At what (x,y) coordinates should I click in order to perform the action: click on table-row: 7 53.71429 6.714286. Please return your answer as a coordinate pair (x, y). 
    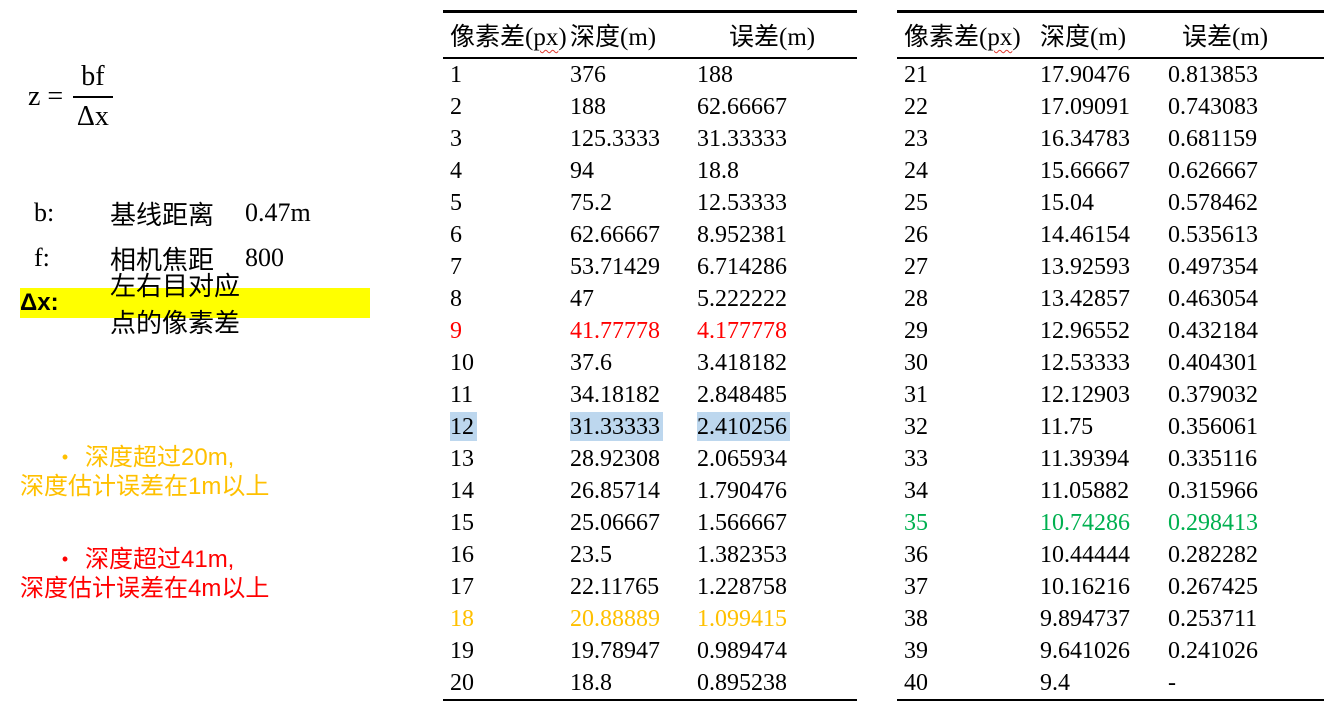
    Looking at the image, I should click on (650, 267).